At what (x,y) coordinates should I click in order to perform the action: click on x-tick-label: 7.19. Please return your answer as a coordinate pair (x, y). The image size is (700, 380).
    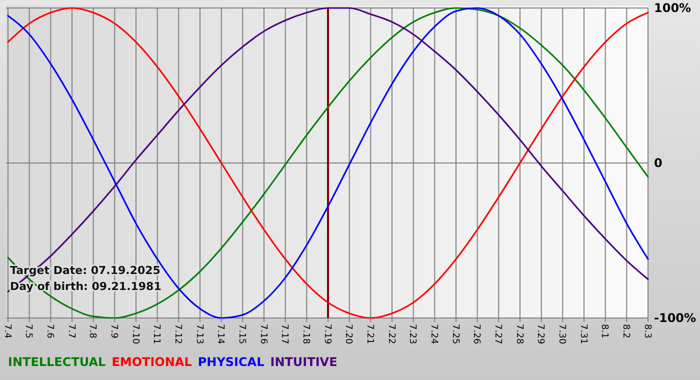
    Looking at the image, I should click on (327, 334).